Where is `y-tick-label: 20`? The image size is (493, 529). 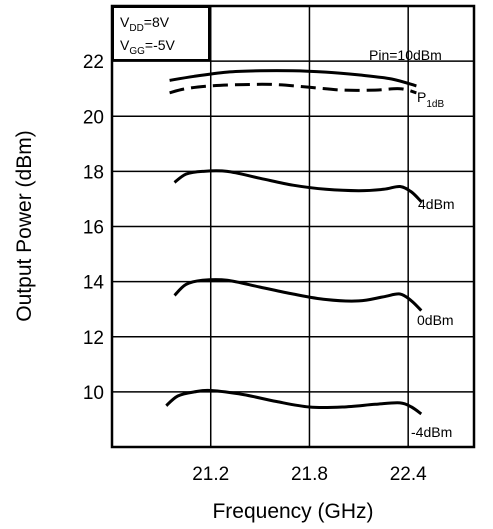
y-tick-label: 20 is located at coordinates (93, 117).